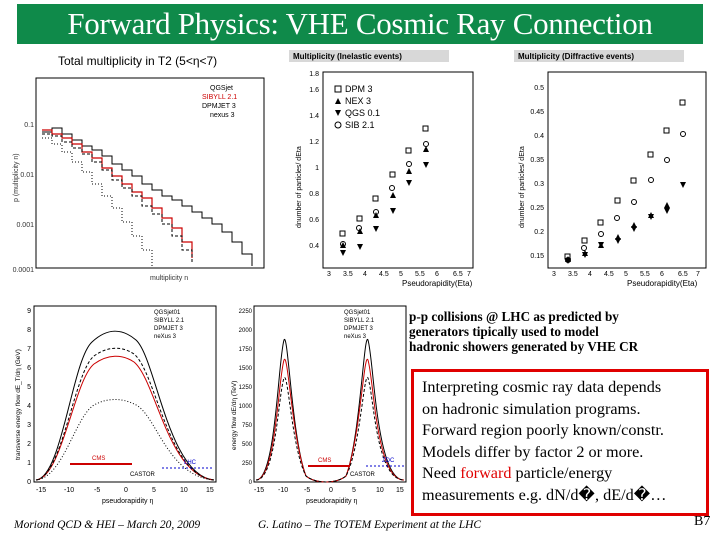  Describe the element at coordinates (259, 490) in the screenshot. I see `energy-right-xtick: -15` at that location.